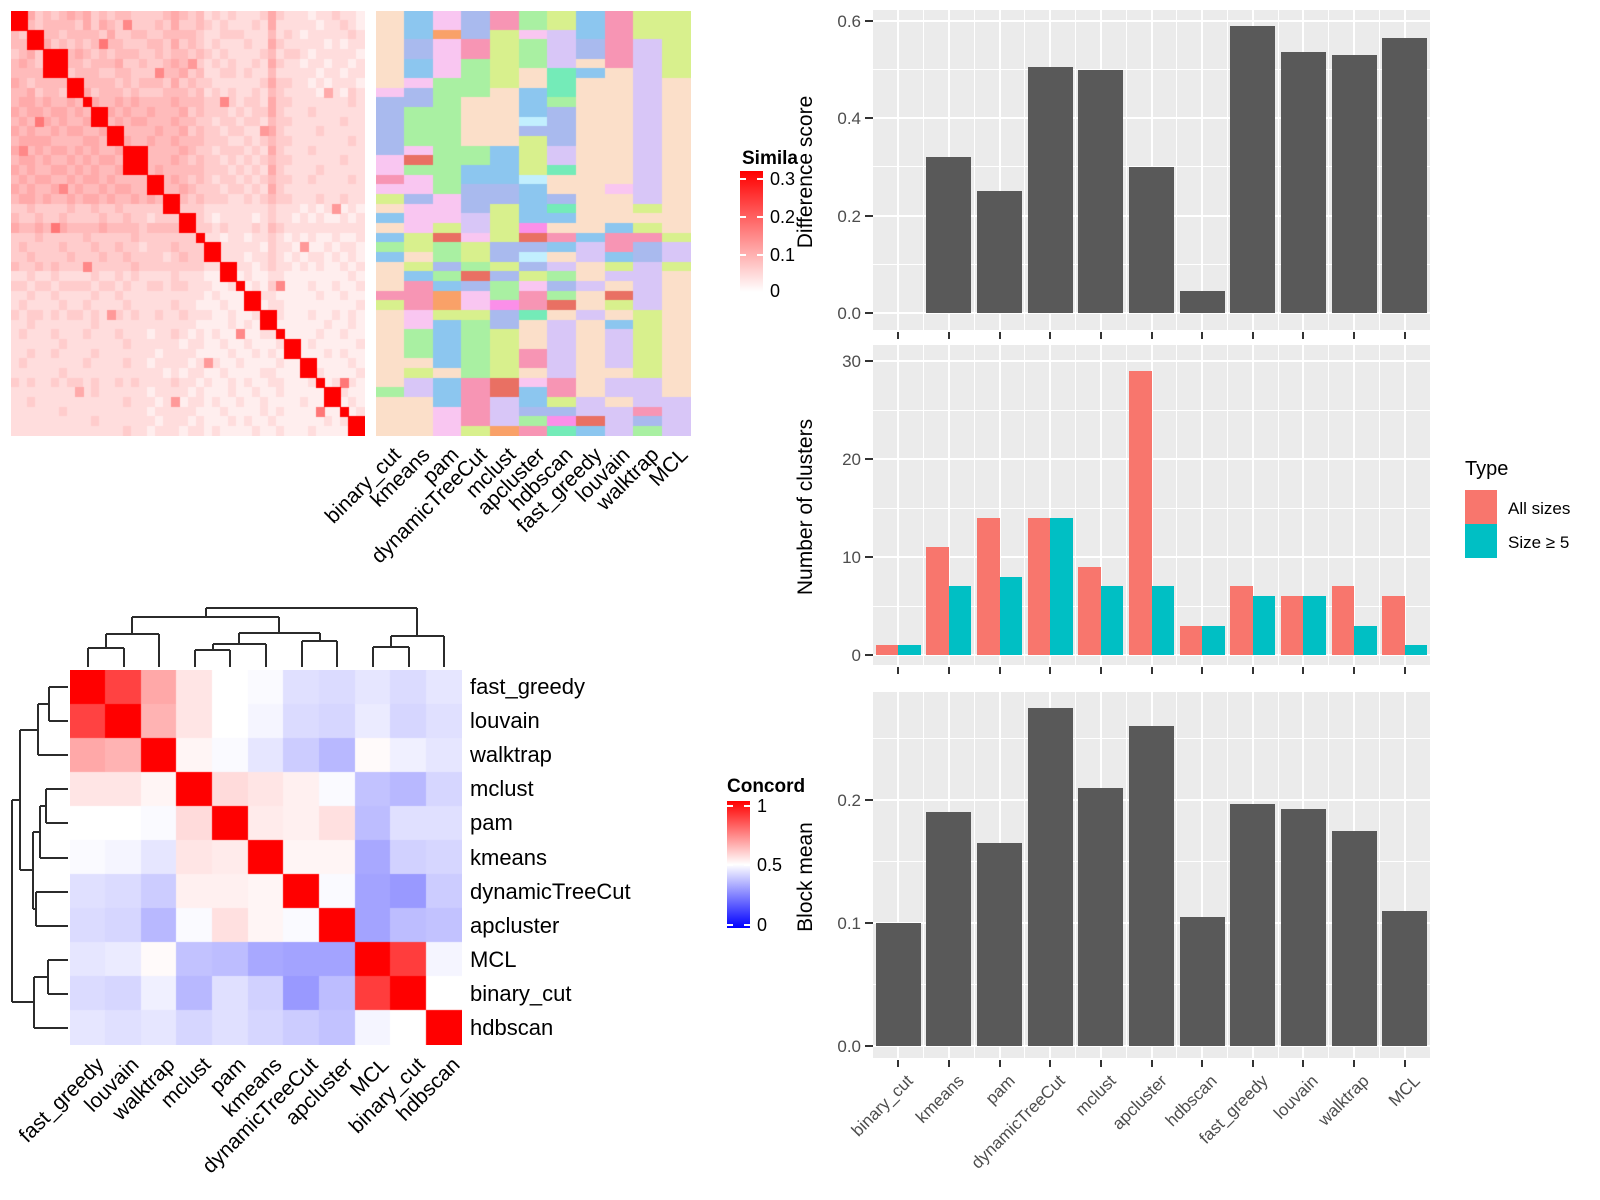 This screenshot has height=1200, width=1600. What do you see at coordinates (849, 21) in the screenshot?
I see `y-axis-tick-label: 0.6` at bounding box center [849, 21].